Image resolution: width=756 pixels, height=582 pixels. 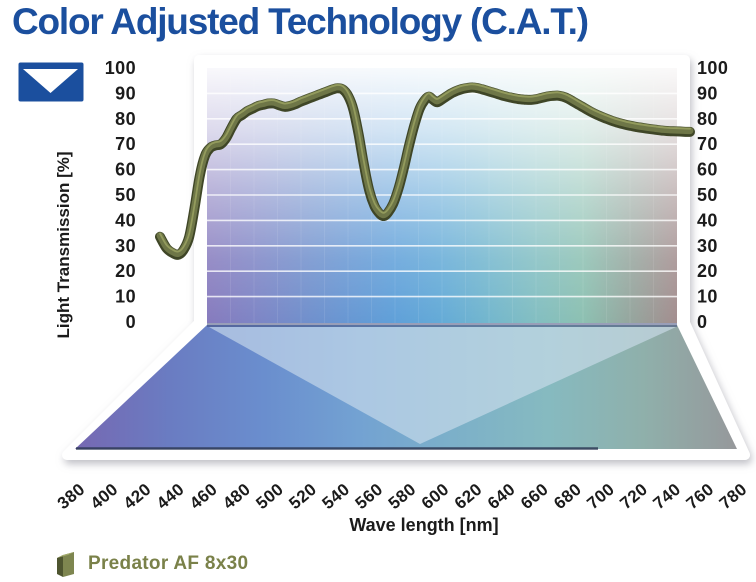 What do you see at coordinates (707, 271) in the screenshot?
I see `y-tick-label-right: 20` at bounding box center [707, 271].